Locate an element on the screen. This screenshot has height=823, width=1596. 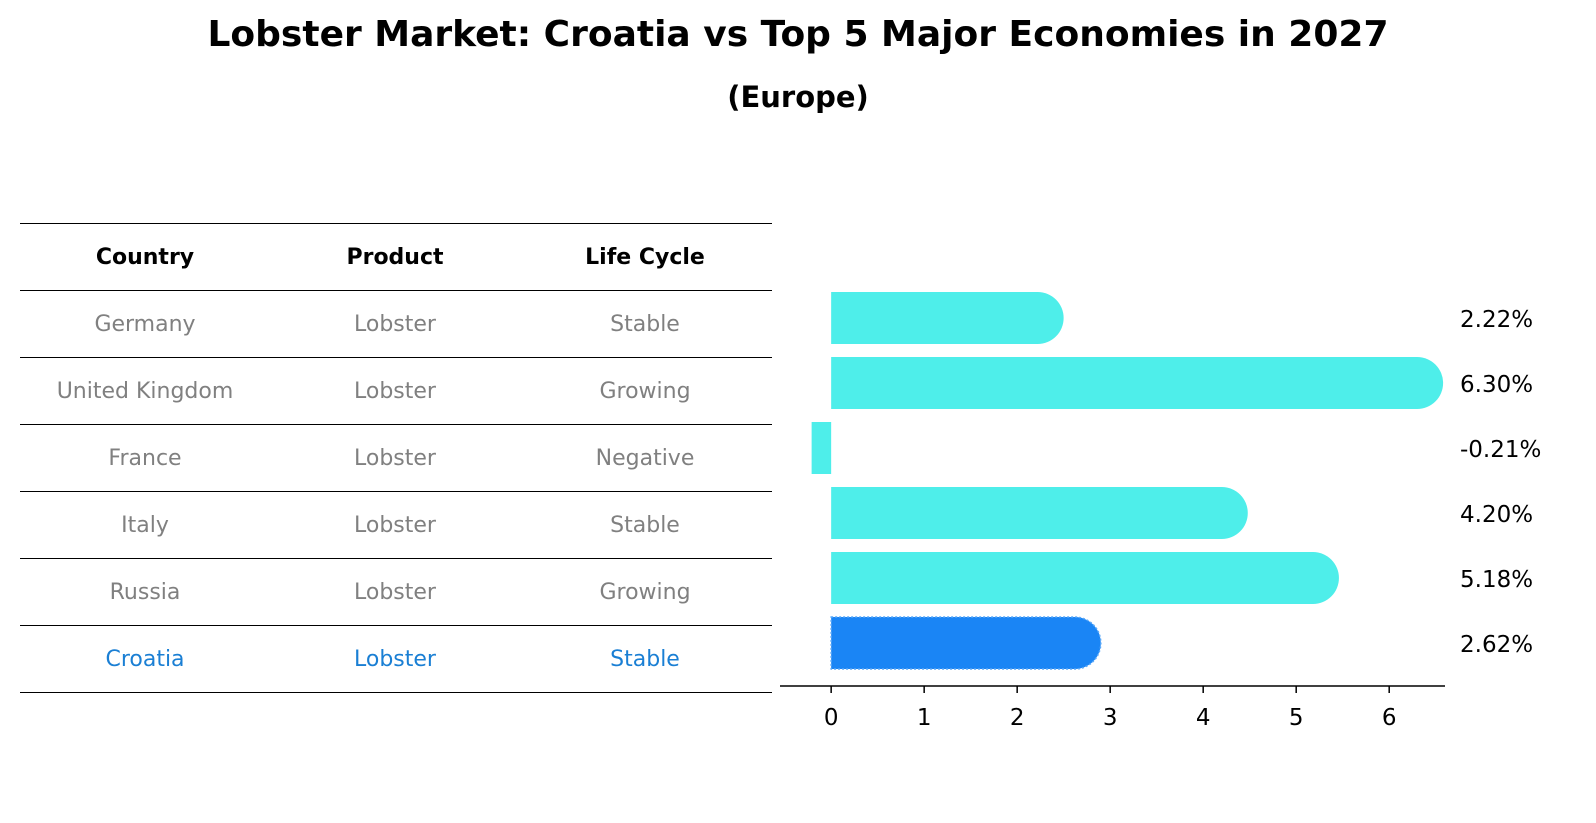
country-cell: France is located at coordinates (145, 458).